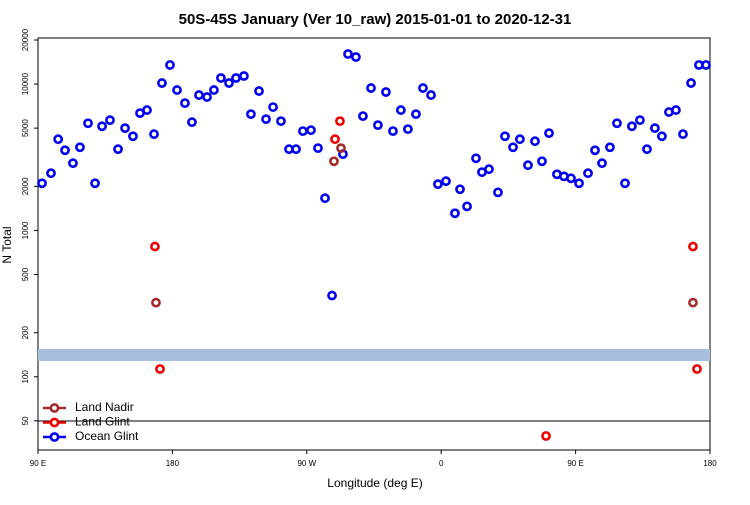  What do you see at coordinates (25, 39) in the screenshot?
I see `y-tick-label: 20000` at bounding box center [25, 39].